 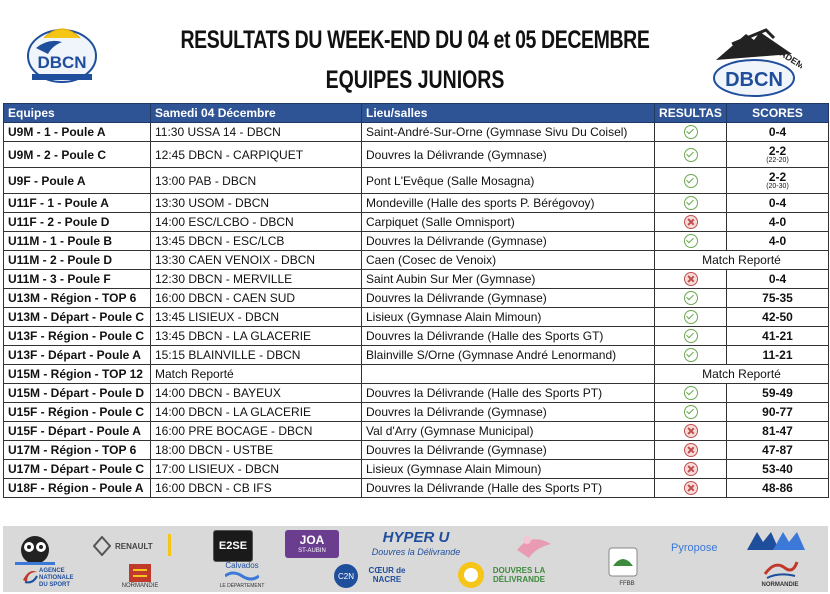 I want to click on score-value: 0-4, so click(x=777, y=279).